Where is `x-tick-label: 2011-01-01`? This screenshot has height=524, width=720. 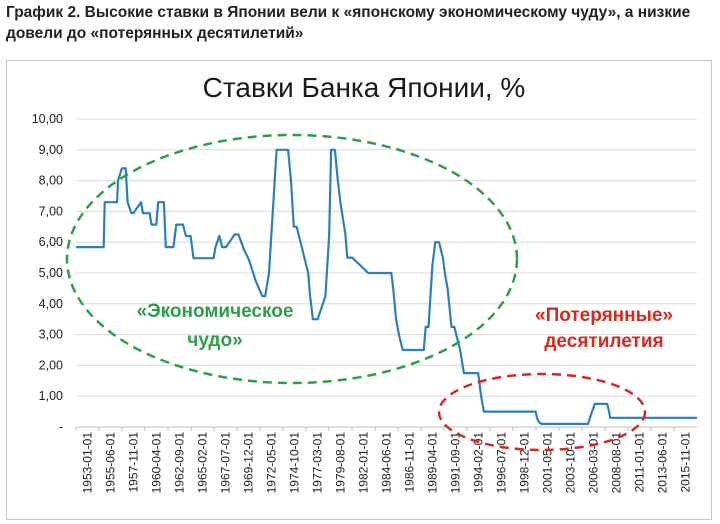 x-tick-label: 2011-01-01 is located at coordinates (640, 462).